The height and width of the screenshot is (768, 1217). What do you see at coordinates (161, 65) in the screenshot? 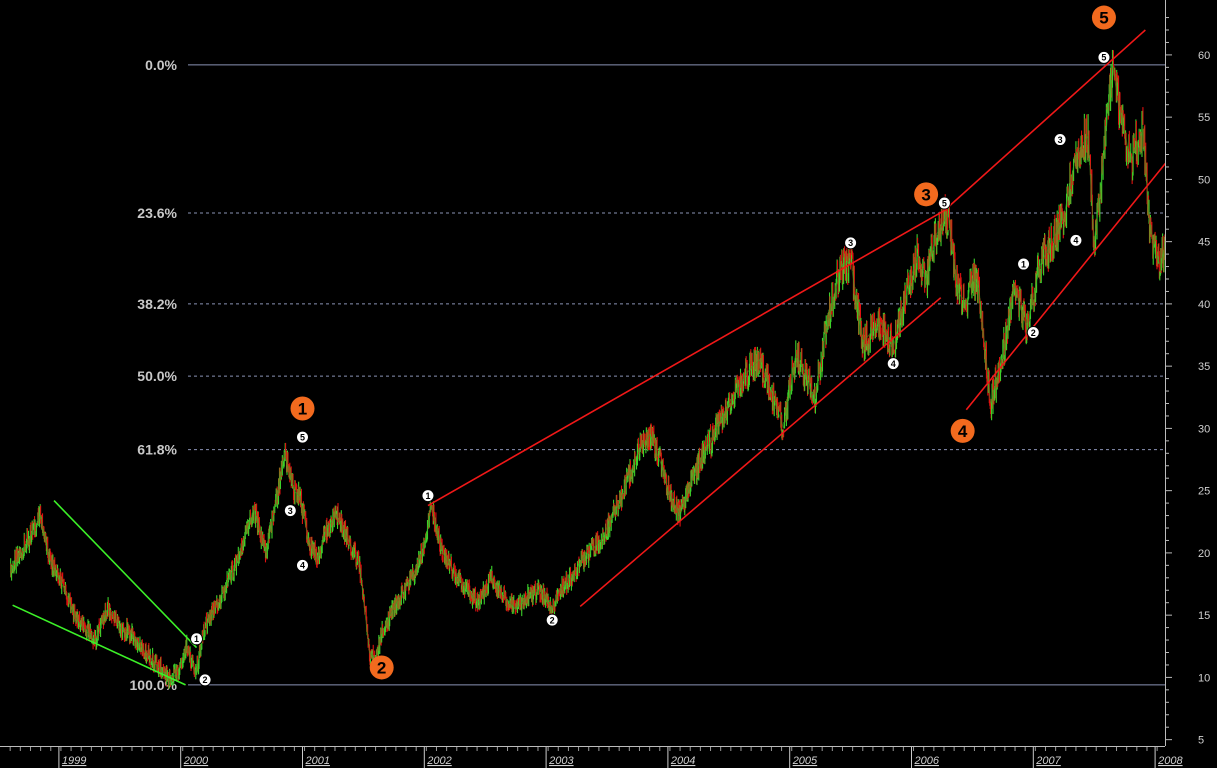
I see `fib-label: 0.0%` at bounding box center [161, 65].